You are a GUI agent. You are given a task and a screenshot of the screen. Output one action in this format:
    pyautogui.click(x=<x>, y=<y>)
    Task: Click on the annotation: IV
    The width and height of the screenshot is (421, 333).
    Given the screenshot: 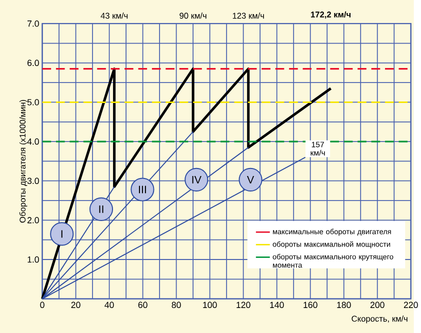 What is the action you would take?
    pyautogui.click(x=197, y=180)
    